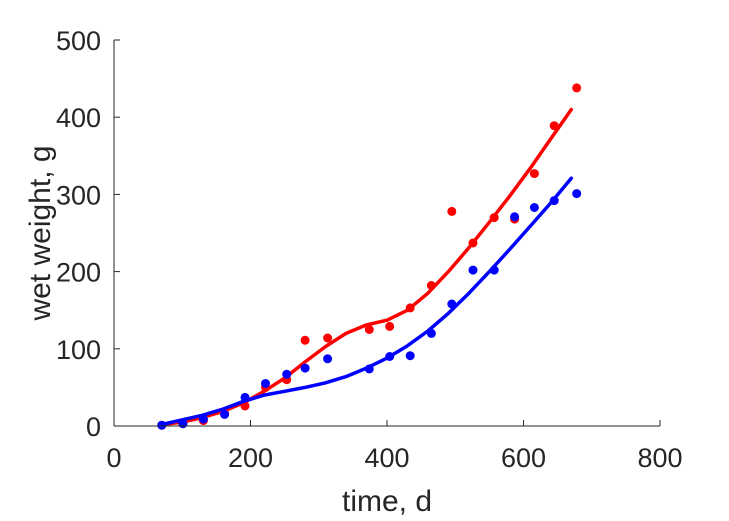  Describe the element at coordinates (386, 458) in the screenshot. I see `x-tick-label: 400` at that location.